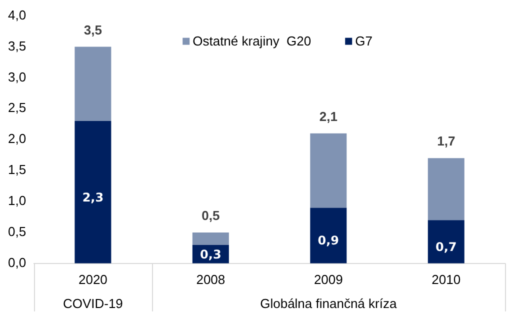  Describe the element at coordinates (446, 247) in the screenshot. I see `data-label: 0,7` at that location.